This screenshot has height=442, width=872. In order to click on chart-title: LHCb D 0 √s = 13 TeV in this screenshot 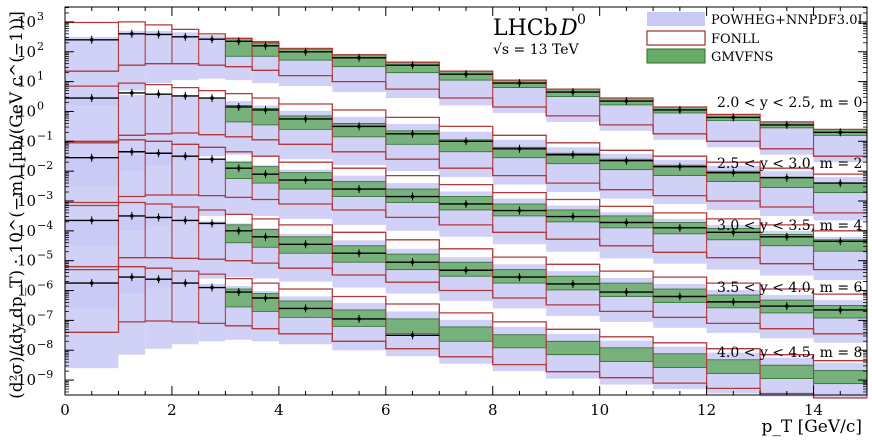, I will do `click(539, 35)`.